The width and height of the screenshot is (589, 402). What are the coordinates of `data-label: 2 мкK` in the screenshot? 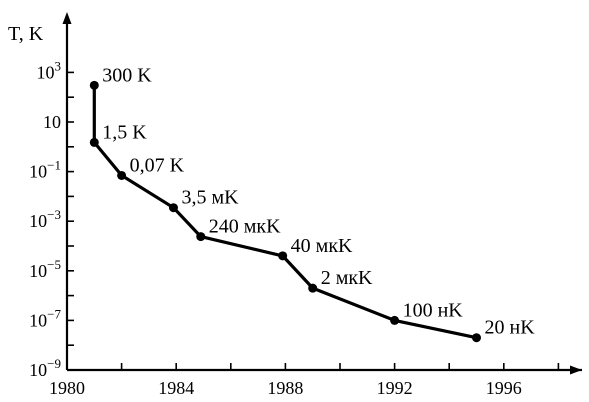 It's located at (347, 278).